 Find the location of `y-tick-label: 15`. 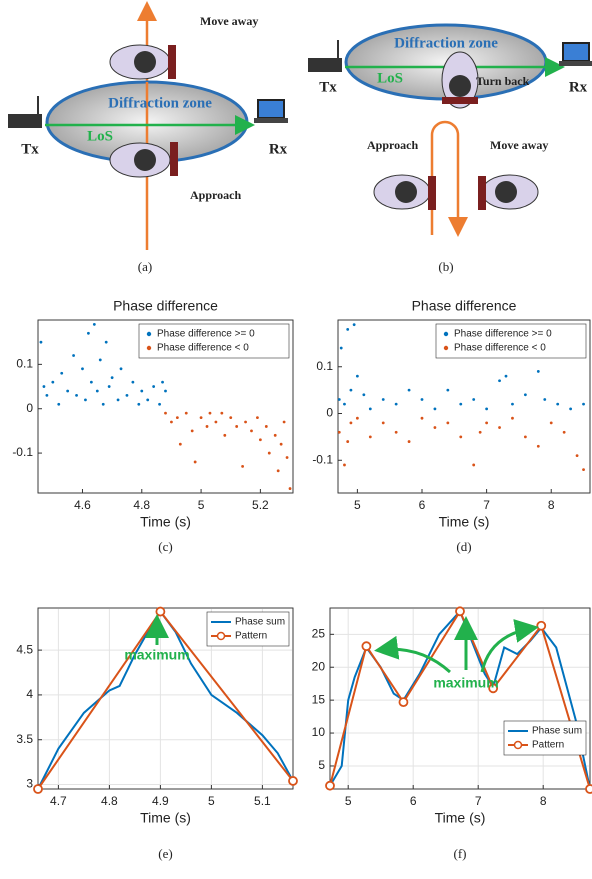

y-tick-label: 15 is located at coordinates (319, 699).